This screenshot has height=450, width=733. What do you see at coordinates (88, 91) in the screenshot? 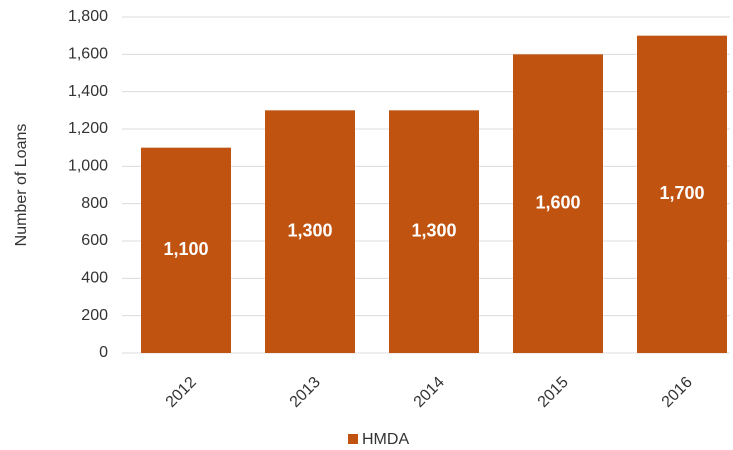
I see `y-tick-label: 1,400` at bounding box center [88, 91].